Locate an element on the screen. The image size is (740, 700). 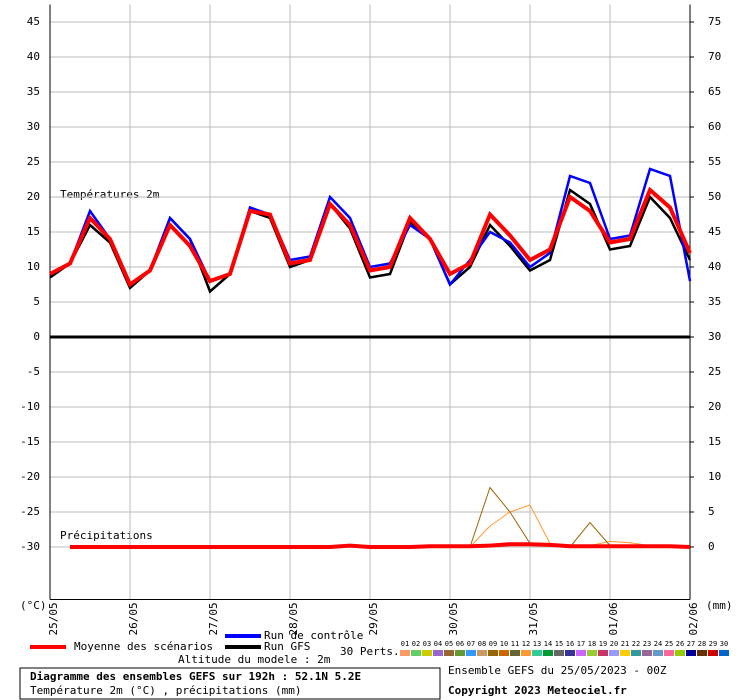
perturbation-label: 06 is located at coordinates (460, 644).